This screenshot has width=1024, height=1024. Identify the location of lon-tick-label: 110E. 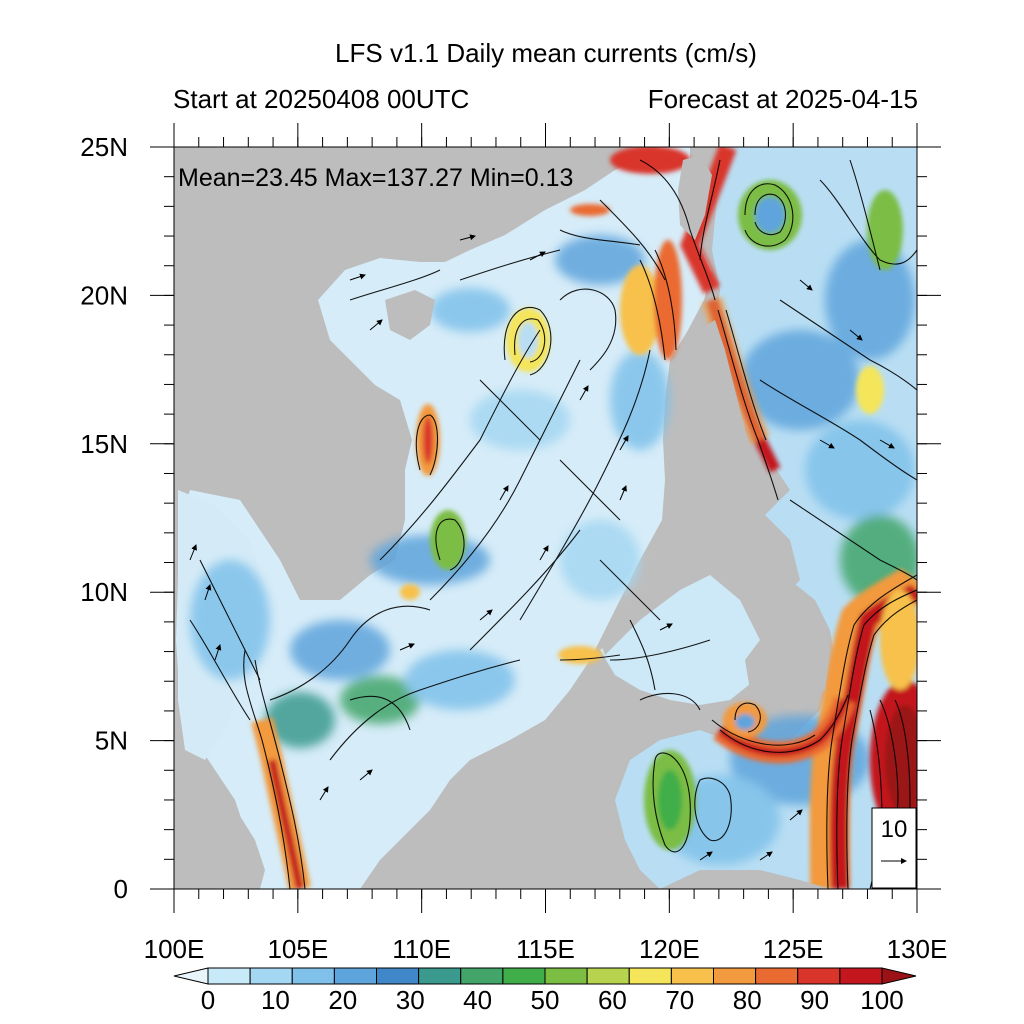
(421, 949).